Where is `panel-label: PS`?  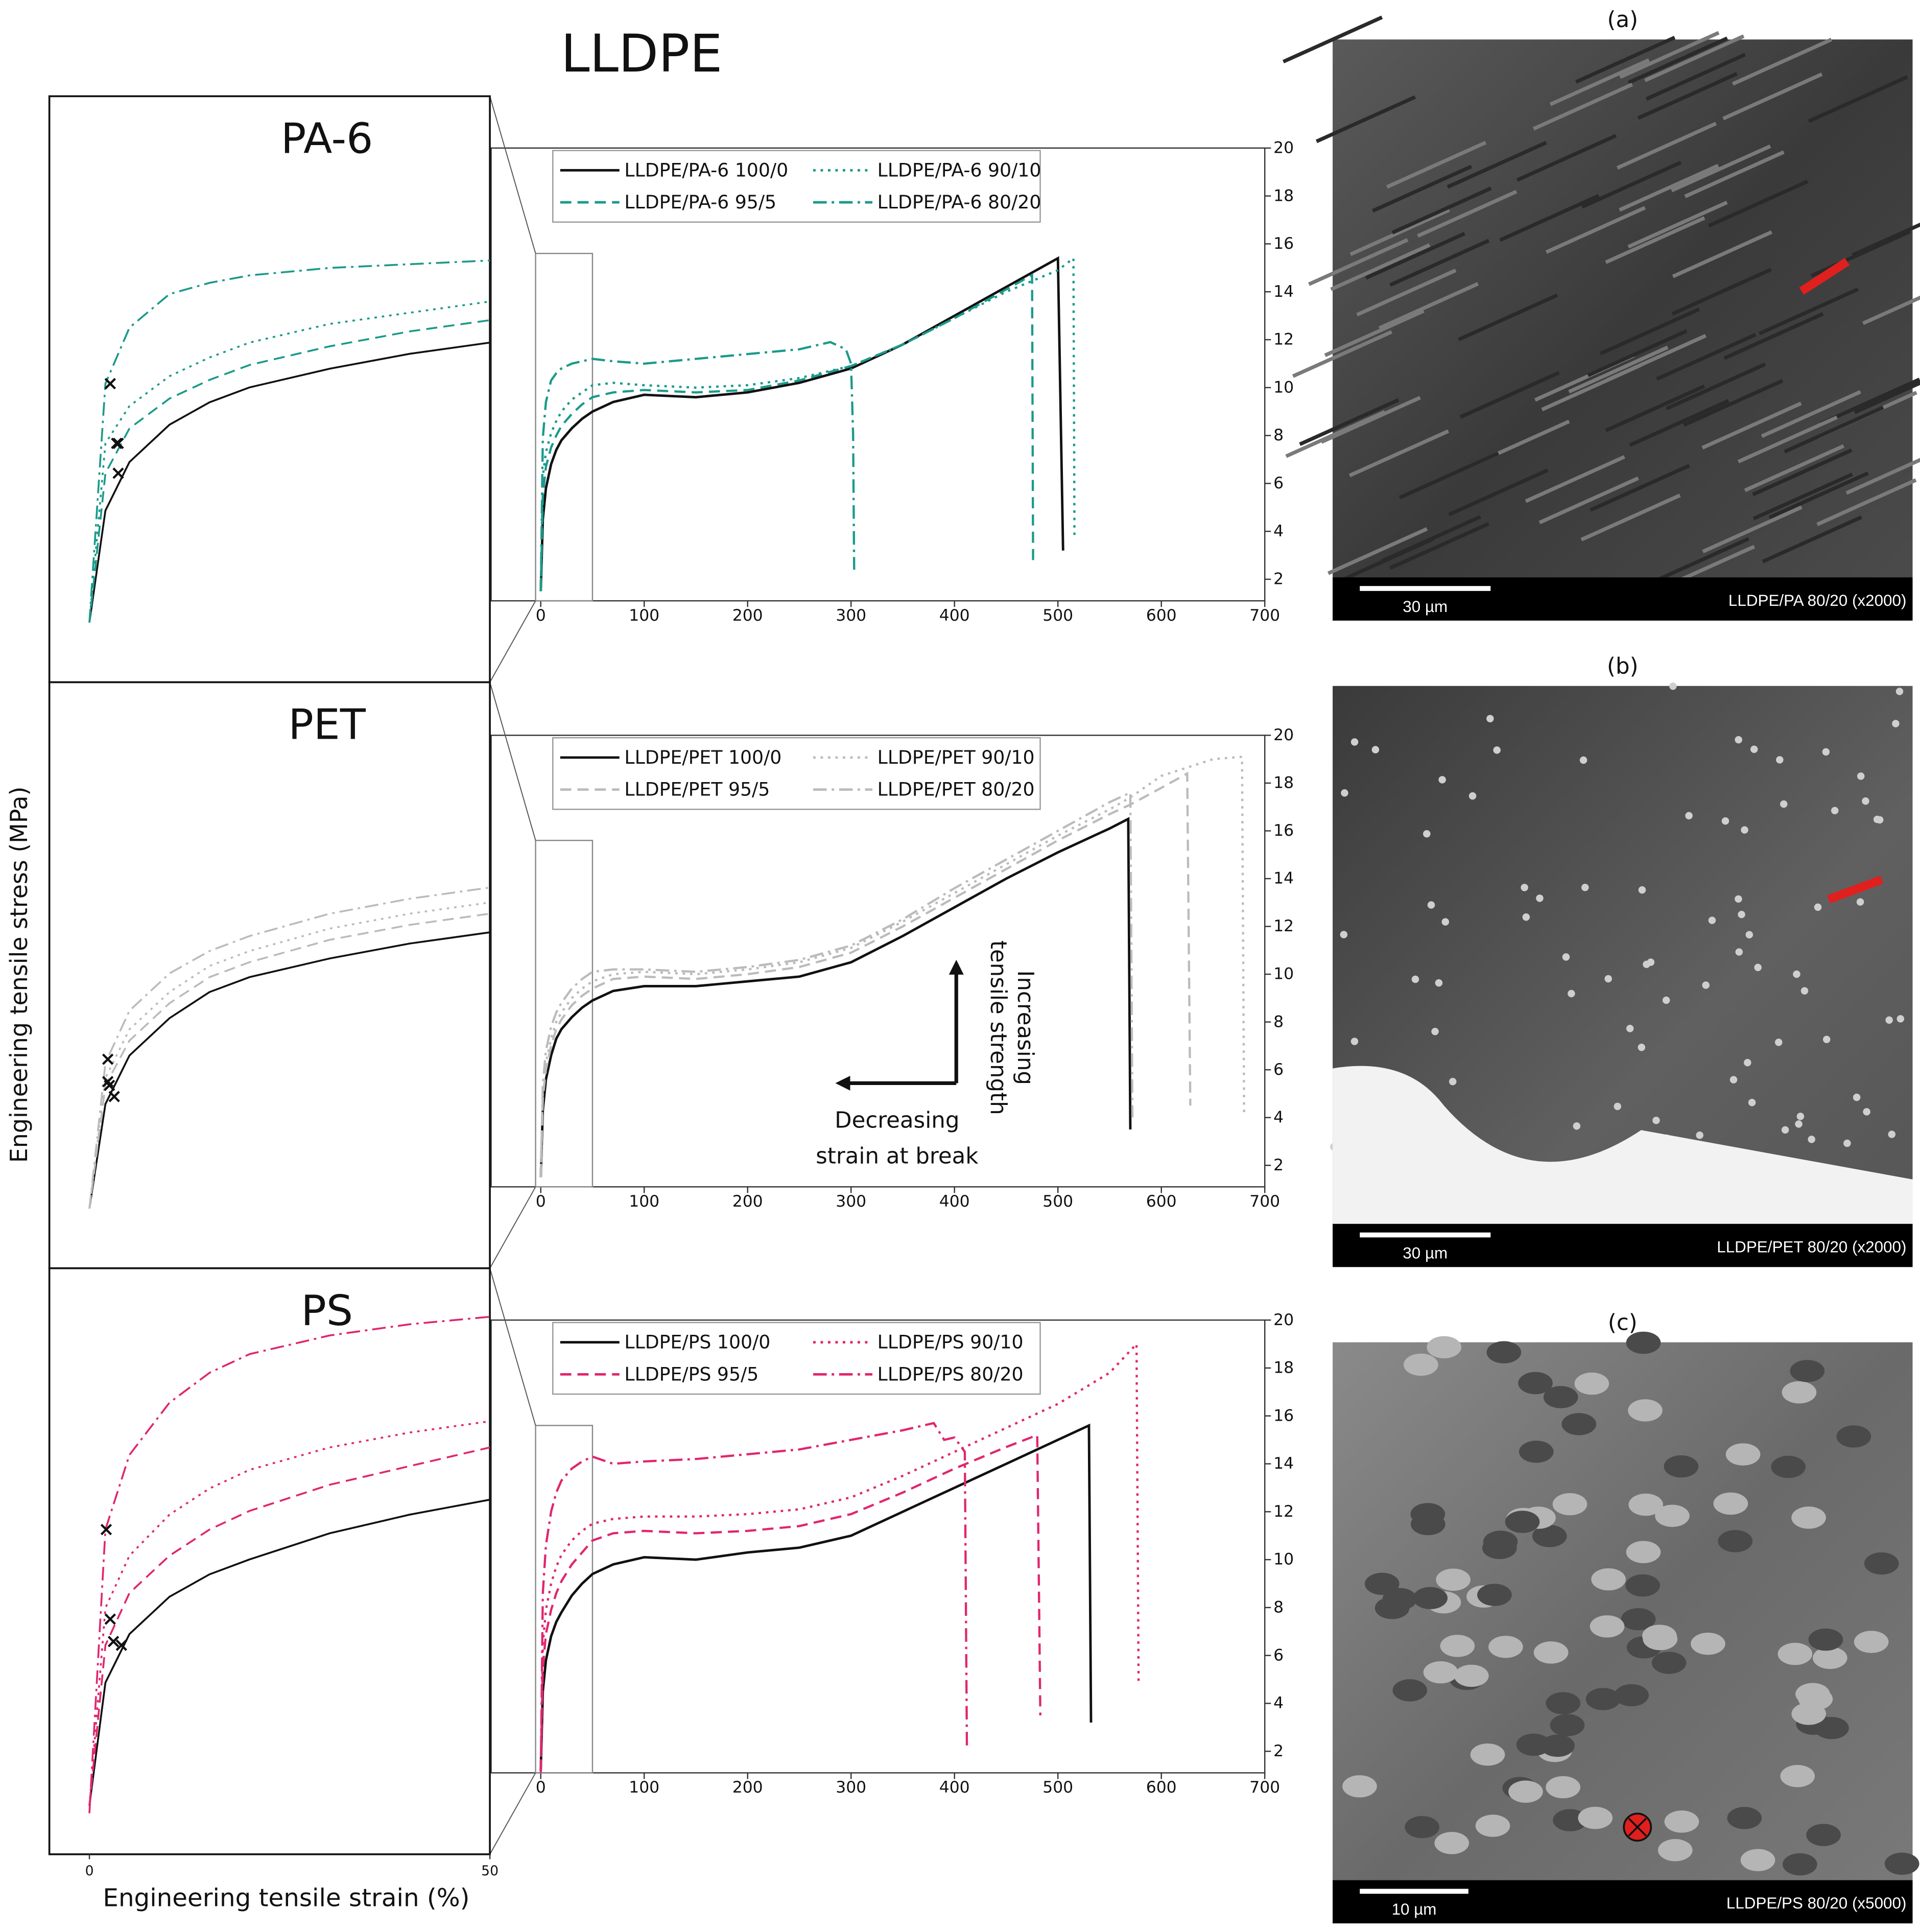
panel-label: PS is located at coordinates (327, 1311).